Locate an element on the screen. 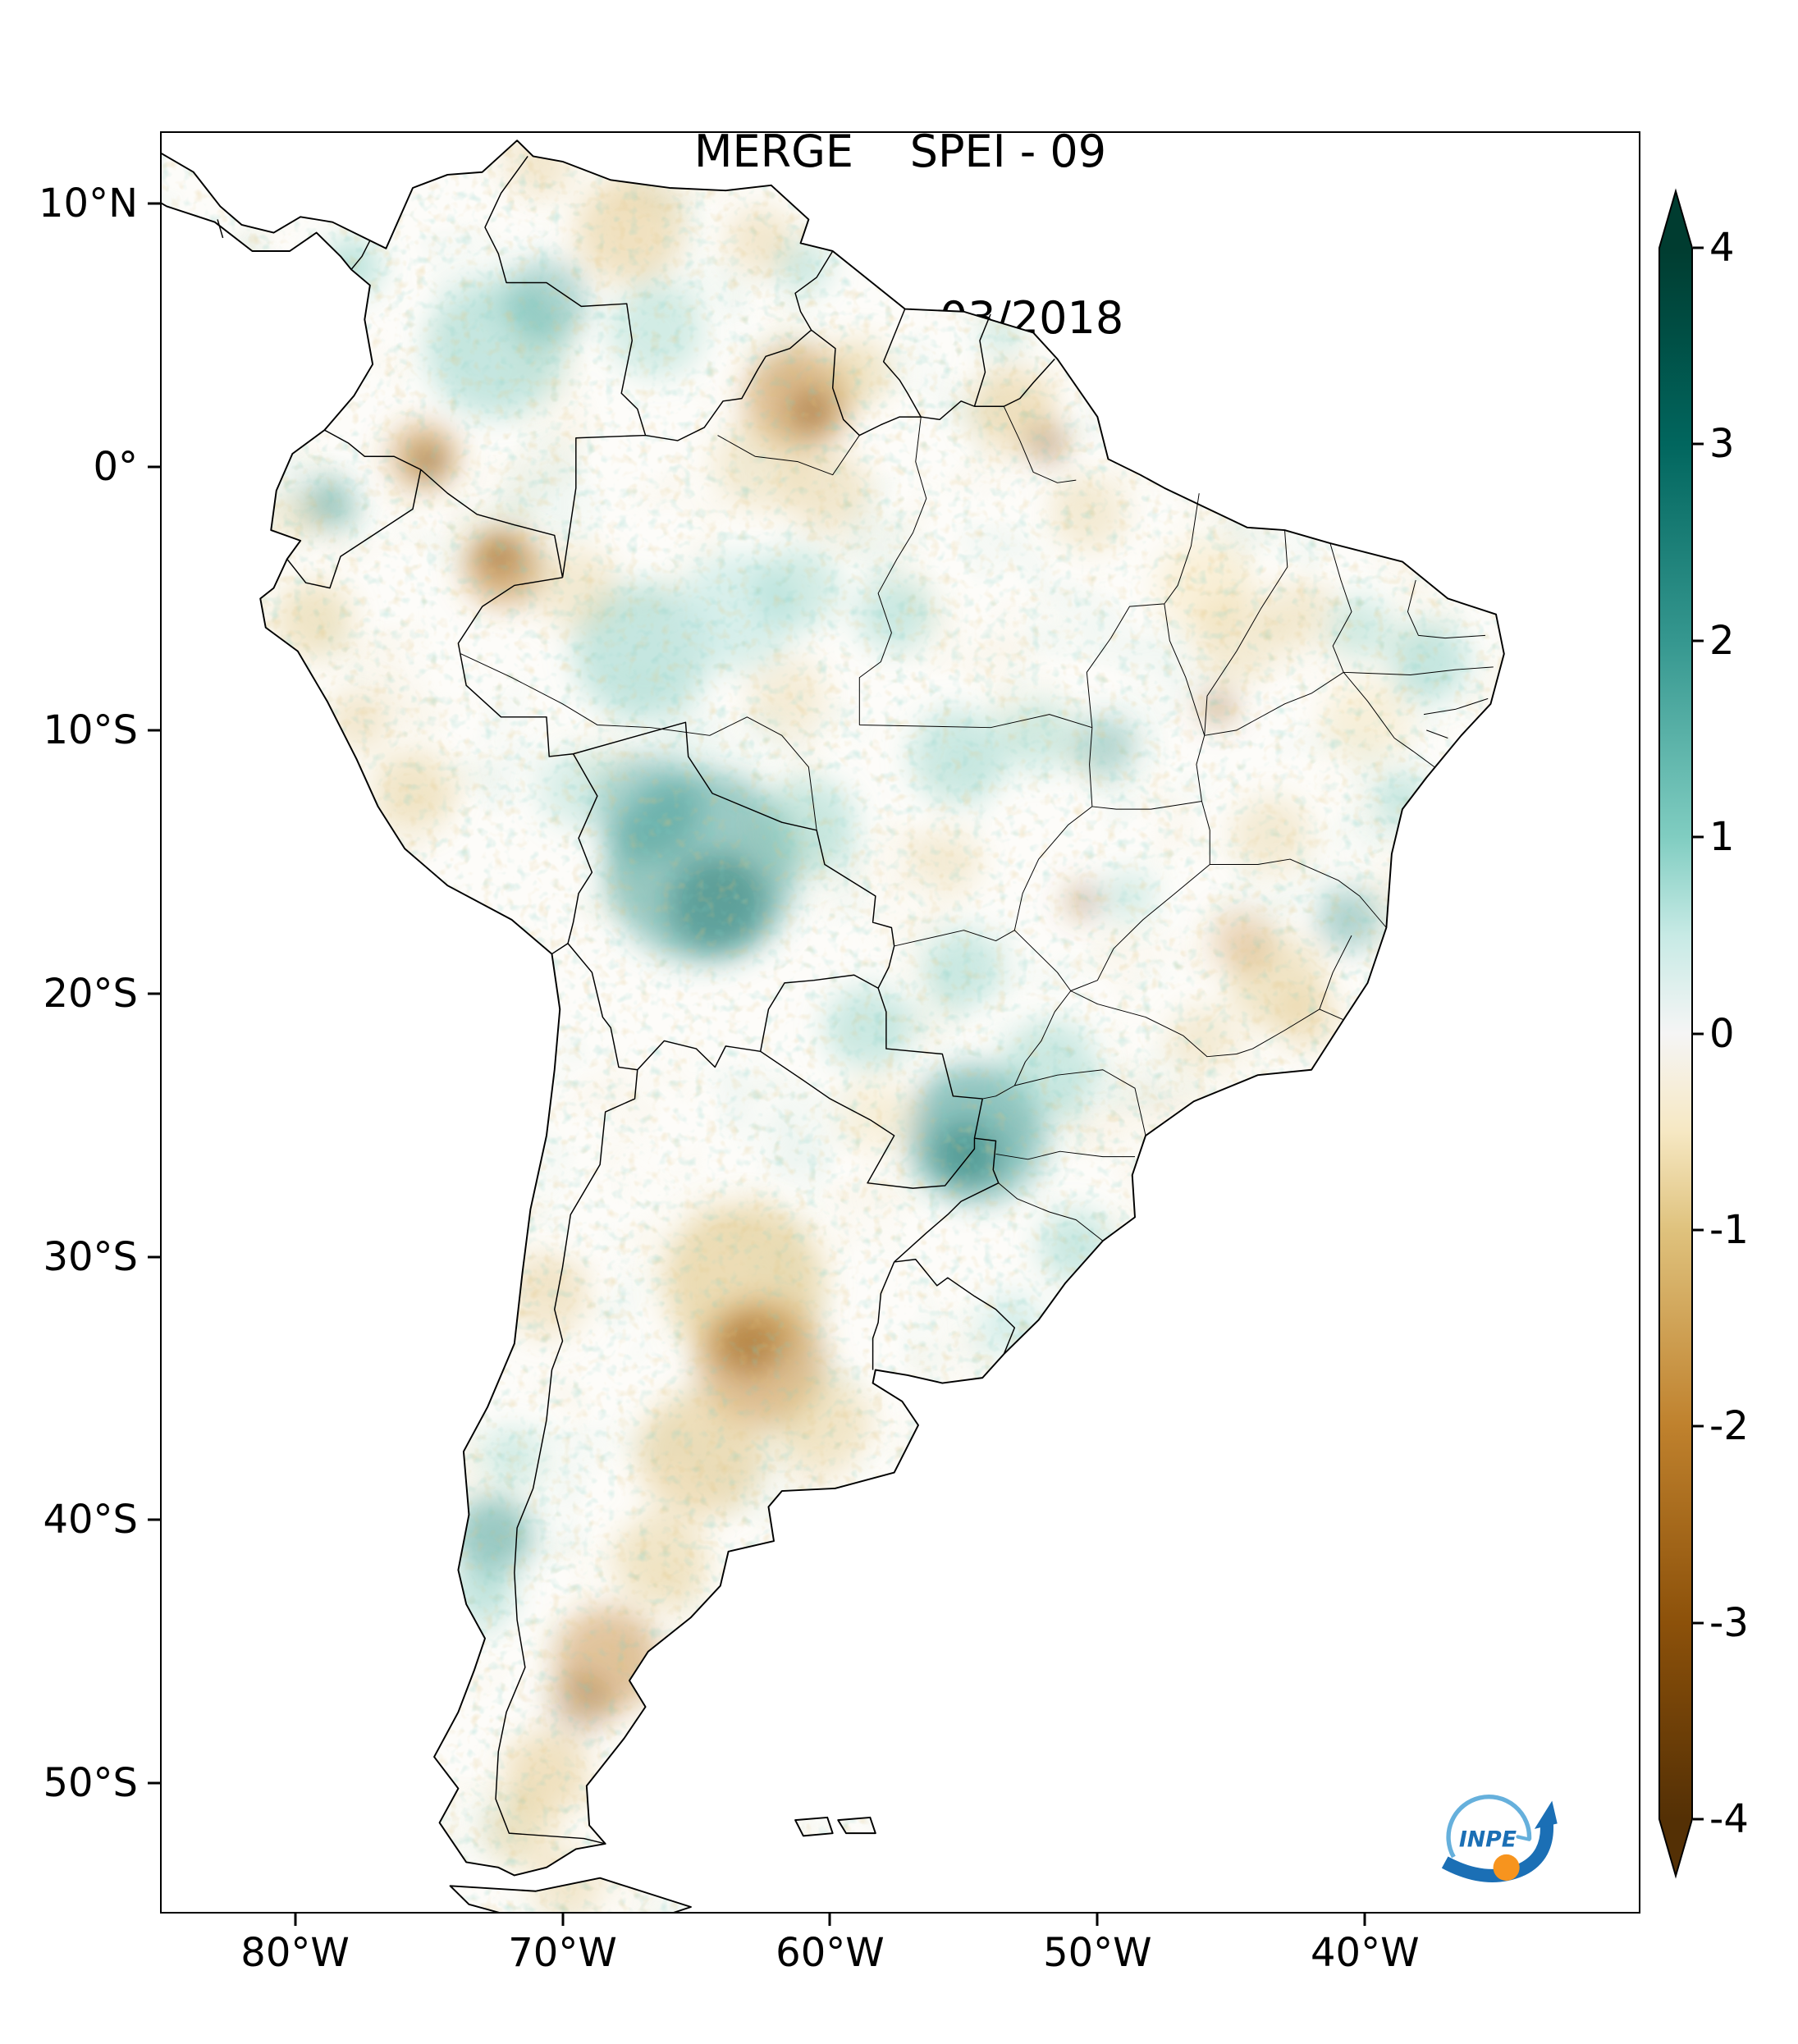  colorbar-tick-label: 2 is located at coordinates (1722, 640).